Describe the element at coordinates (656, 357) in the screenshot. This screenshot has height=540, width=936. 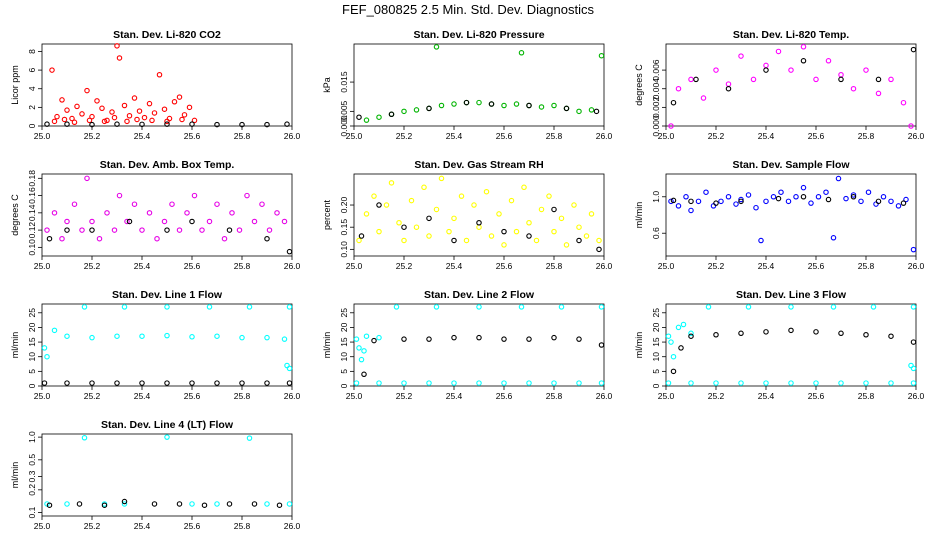
I see `y-tick-label: 10` at that location.